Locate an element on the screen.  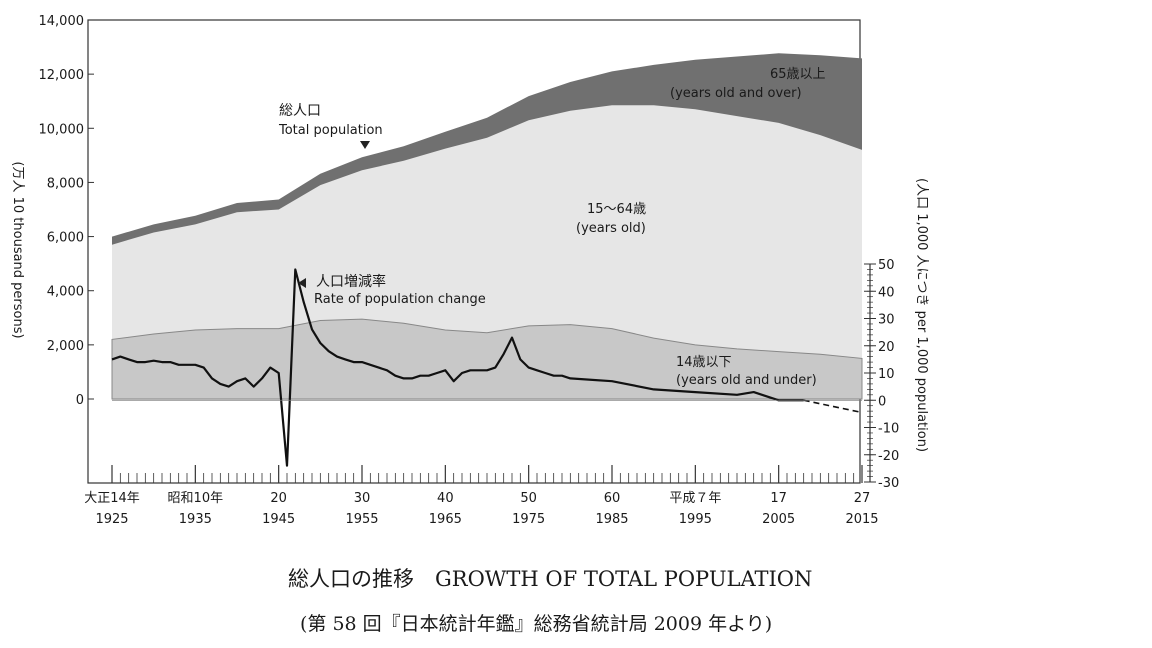
chart-subtitle: (第 58 回『日本統計年鑑』総務省統計局 2009 年より) is located at coordinates (536, 624).